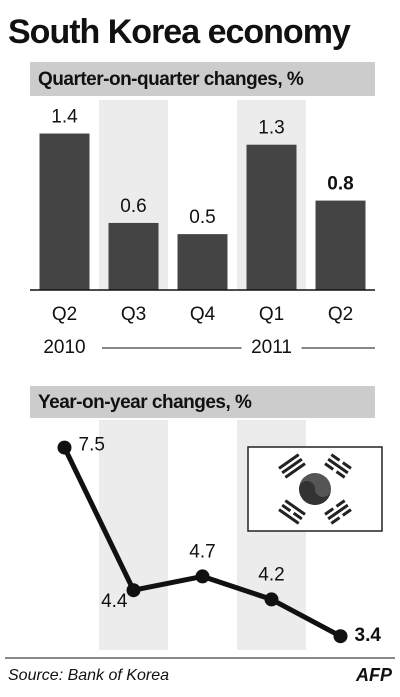 The image size is (400, 697). What do you see at coordinates (92, 445) in the screenshot?
I see `value-label: 7.5` at bounding box center [92, 445].